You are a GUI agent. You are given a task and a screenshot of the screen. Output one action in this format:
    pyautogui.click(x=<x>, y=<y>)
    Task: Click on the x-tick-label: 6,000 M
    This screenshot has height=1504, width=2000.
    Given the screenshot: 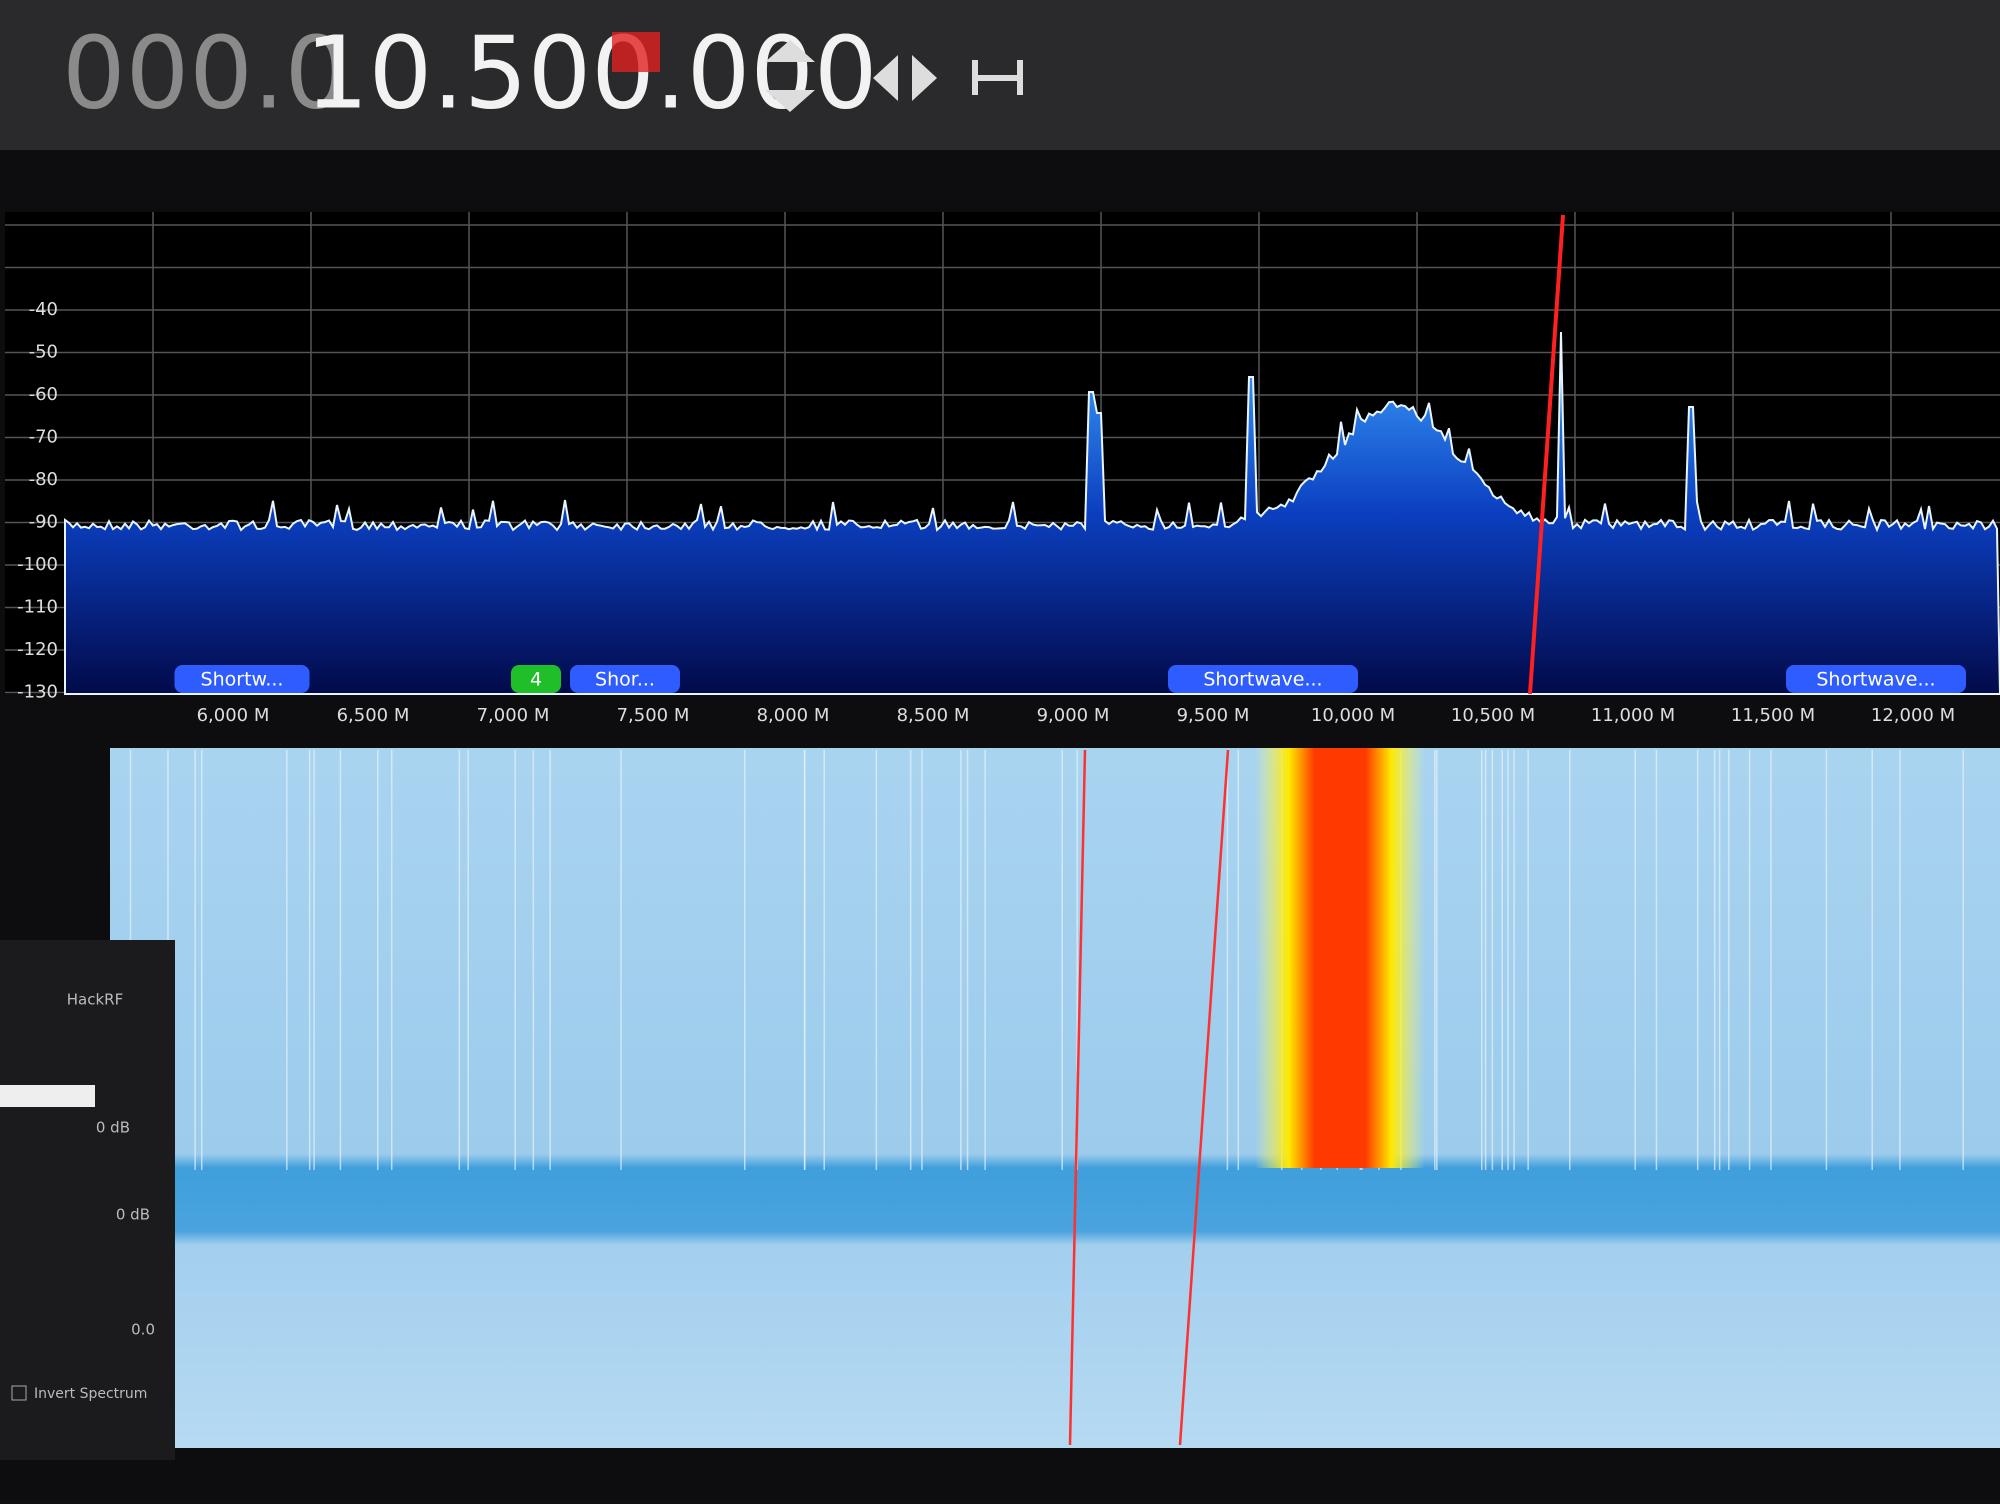 What is the action you would take?
    pyautogui.click(x=233, y=715)
    